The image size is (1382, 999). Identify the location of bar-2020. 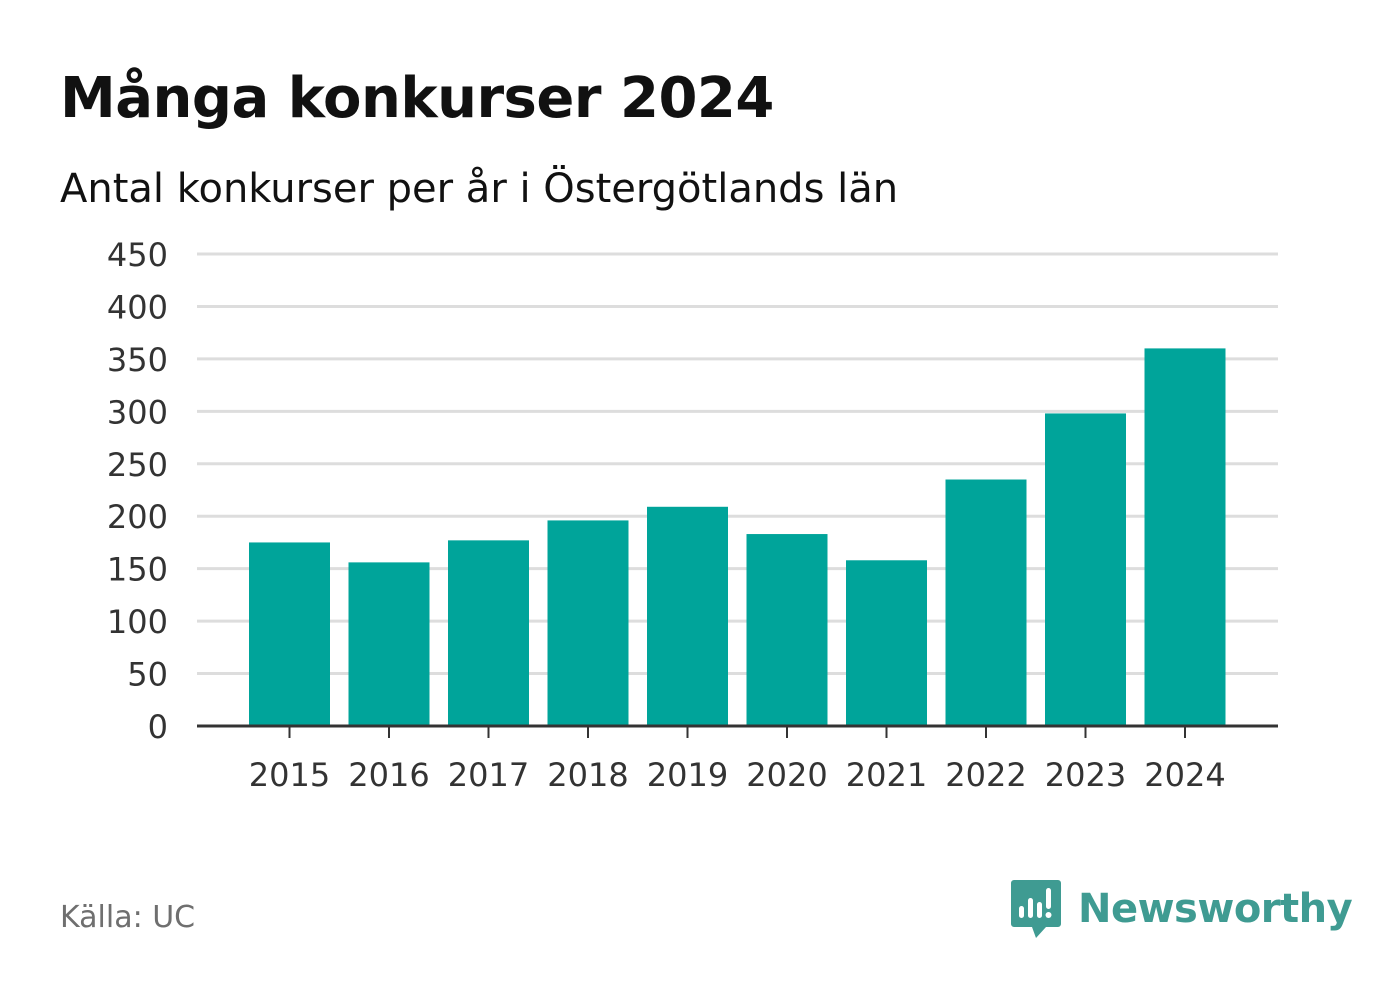
(787, 630).